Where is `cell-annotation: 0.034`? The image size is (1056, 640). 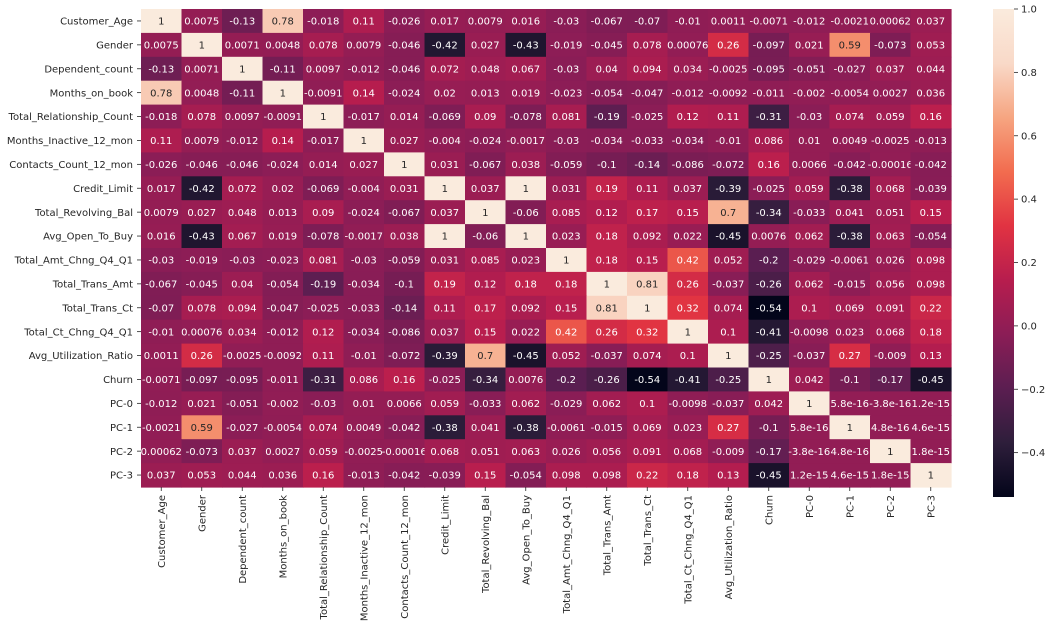
cell-annotation: 0.034 is located at coordinates (687, 69).